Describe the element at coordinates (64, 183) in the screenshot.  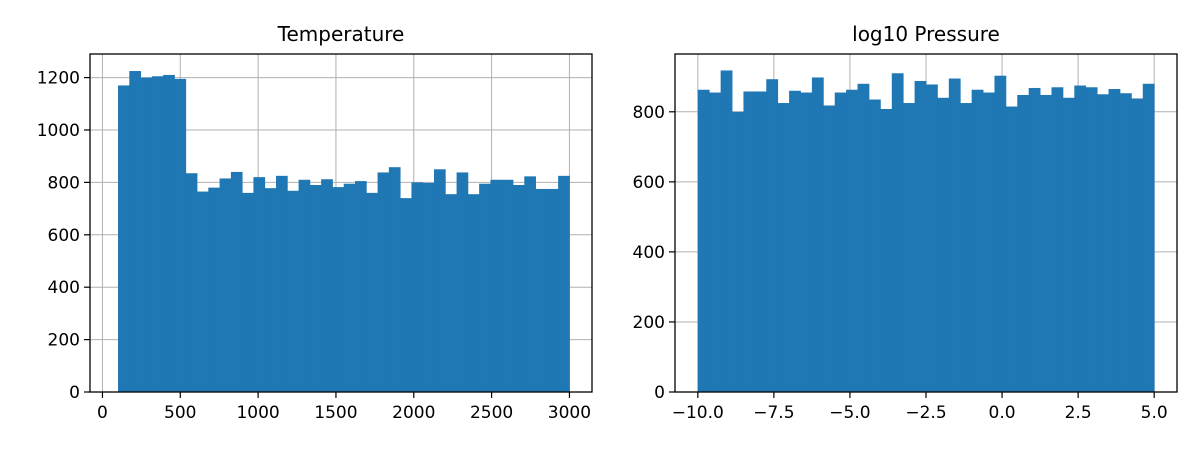
I see `temperature-y-tick-label: 800` at that location.